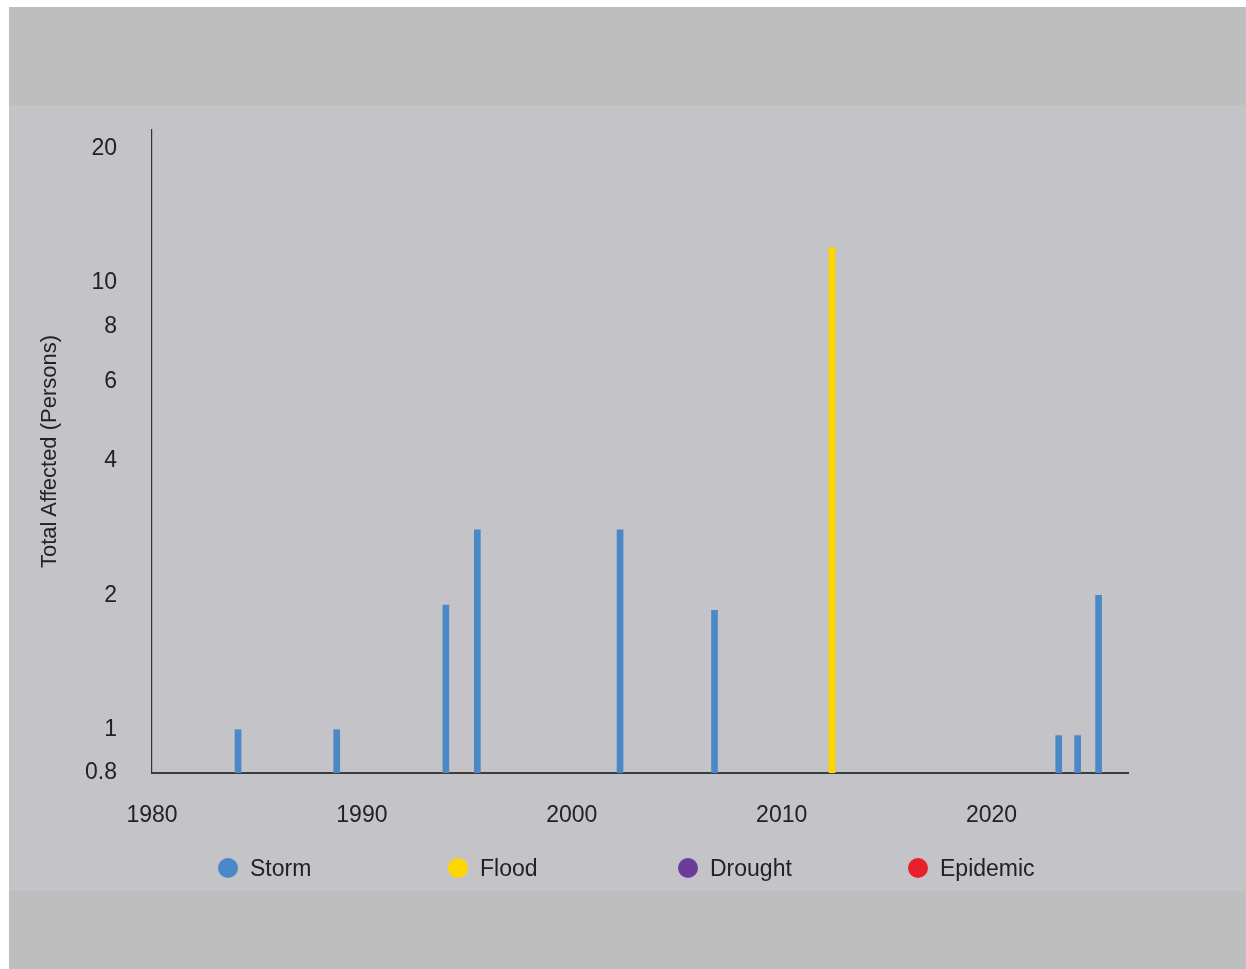 The width and height of the screenshot is (1246, 969). Describe the element at coordinates (49, 451) in the screenshot. I see `y-axis-title: Total Affected (Persons)` at that location.